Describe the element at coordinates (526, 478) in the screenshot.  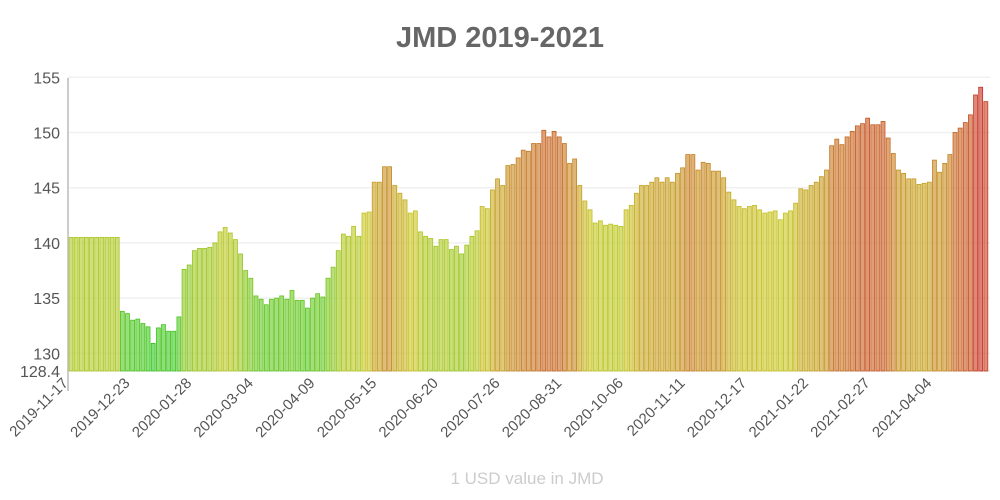
I see `x-axis-label: 1 USD value in JMD` at that location.